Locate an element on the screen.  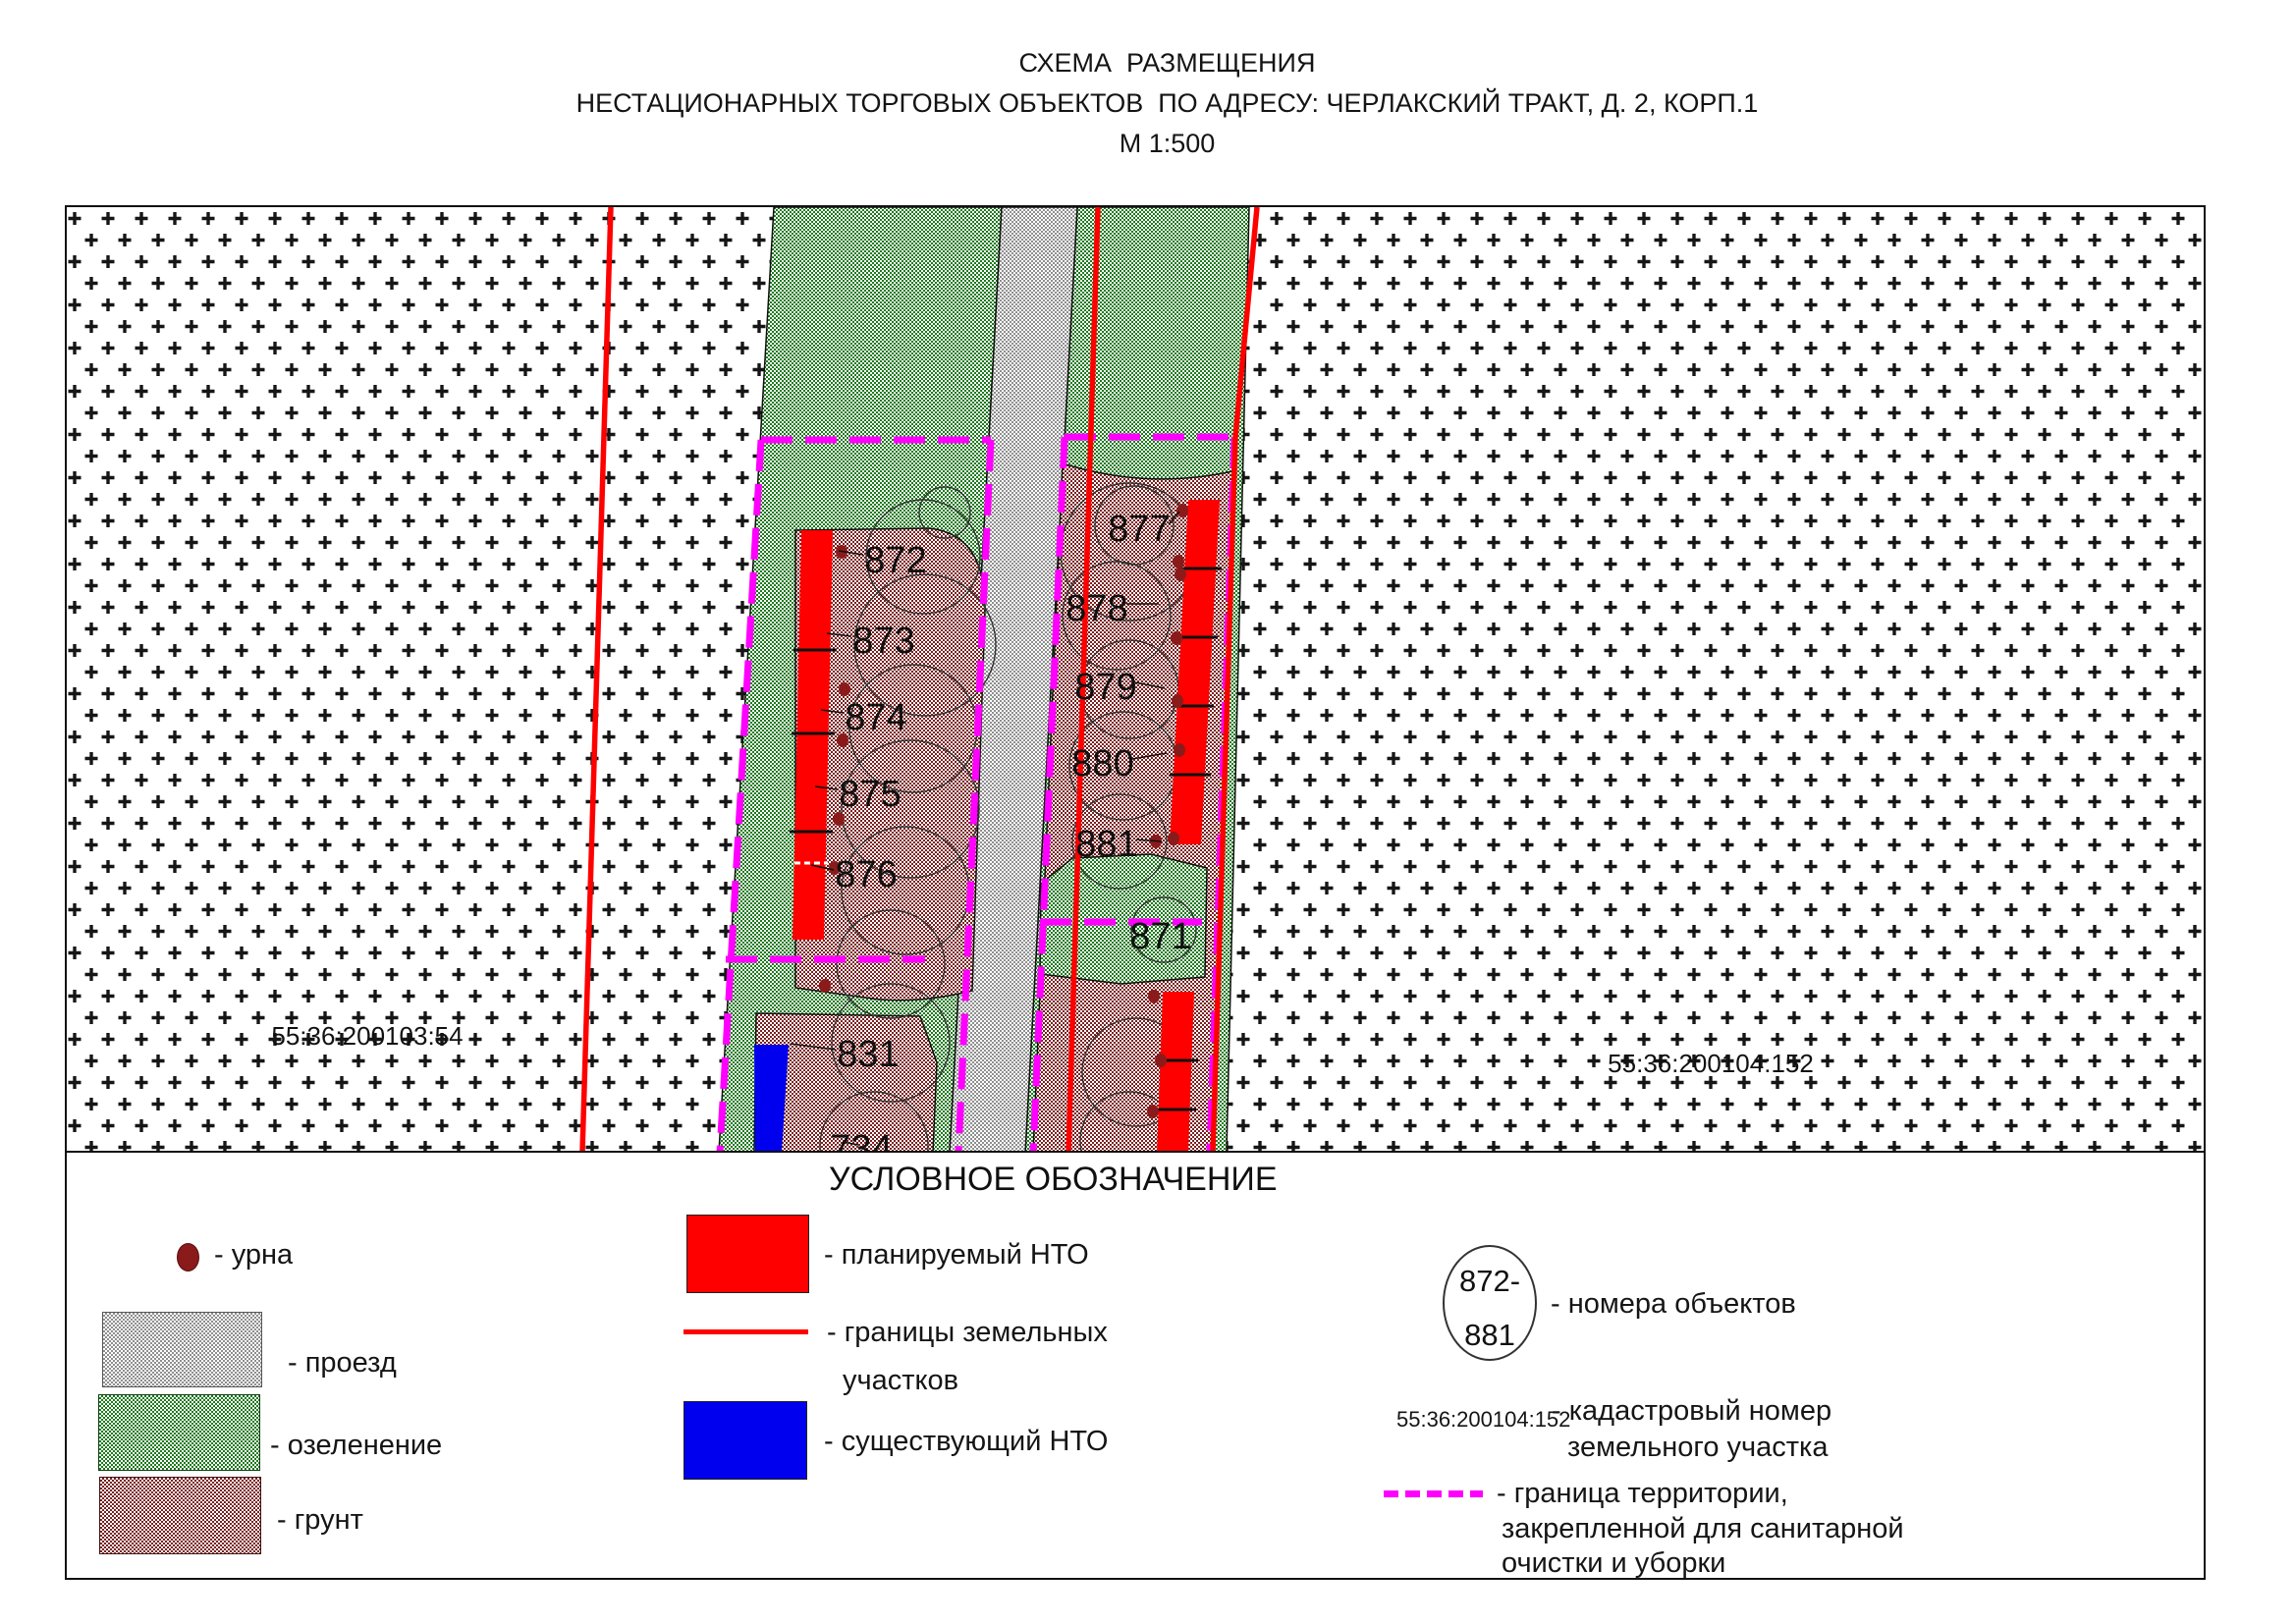
legend-cadastral-line1: - кадастровый номер is located at coordinates (1692, 1411).